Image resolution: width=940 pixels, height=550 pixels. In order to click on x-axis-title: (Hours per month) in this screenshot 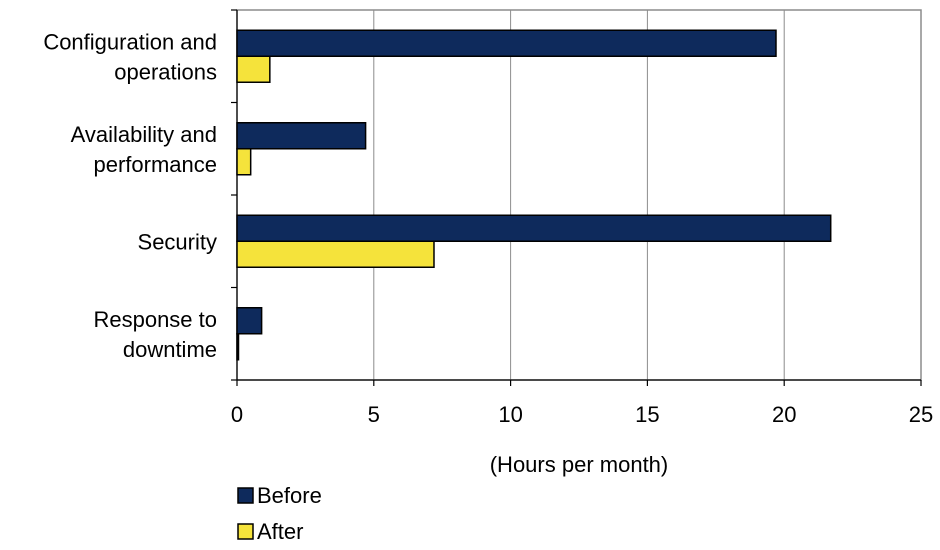, I will do `click(579, 464)`.